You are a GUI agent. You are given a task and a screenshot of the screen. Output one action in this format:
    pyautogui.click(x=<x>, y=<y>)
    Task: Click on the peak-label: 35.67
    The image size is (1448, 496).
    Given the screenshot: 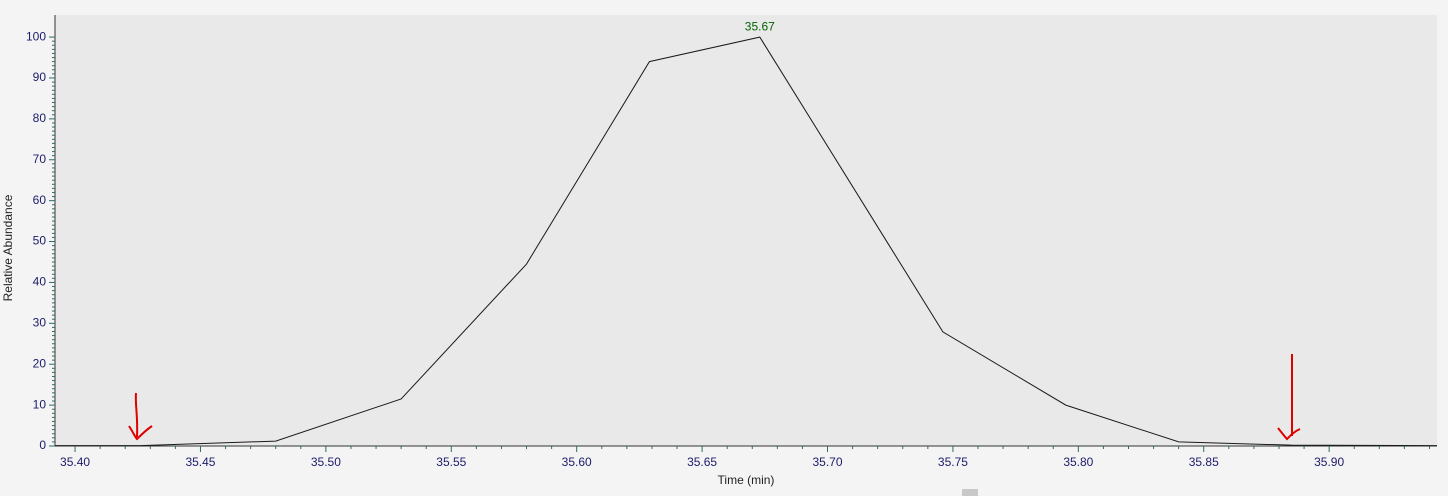 What is the action you would take?
    pyautogui.click(x=760, y=26)
    